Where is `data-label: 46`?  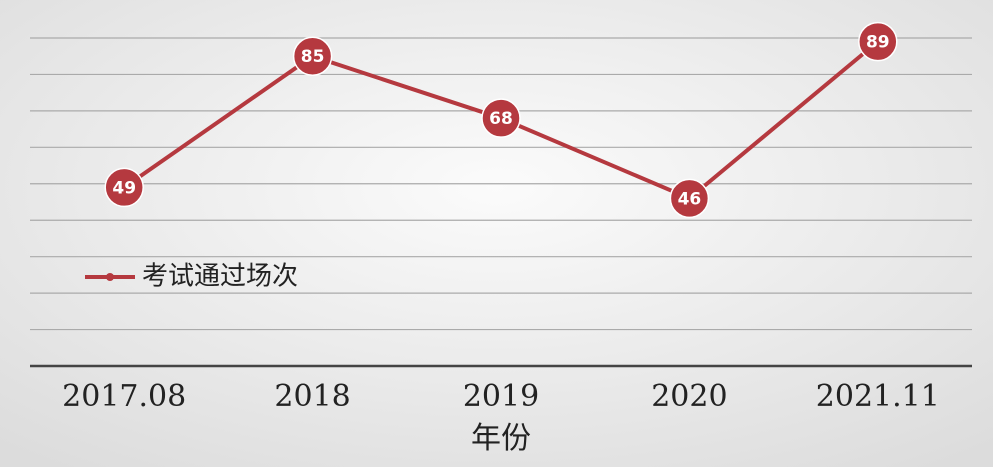 data-label: 46 is located at coordinates (690, 199).